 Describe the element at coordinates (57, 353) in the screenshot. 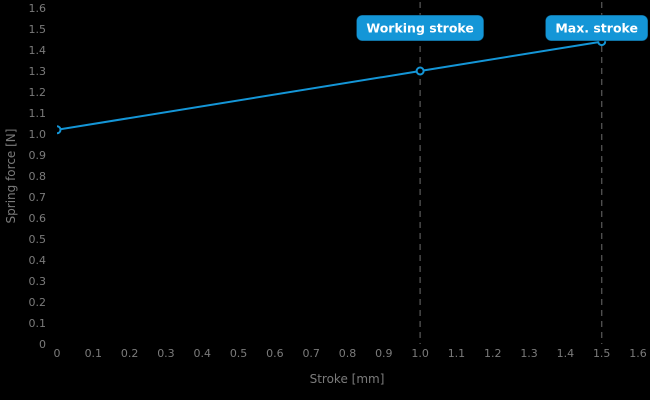

I see `x-tick-label: 0` at that location.